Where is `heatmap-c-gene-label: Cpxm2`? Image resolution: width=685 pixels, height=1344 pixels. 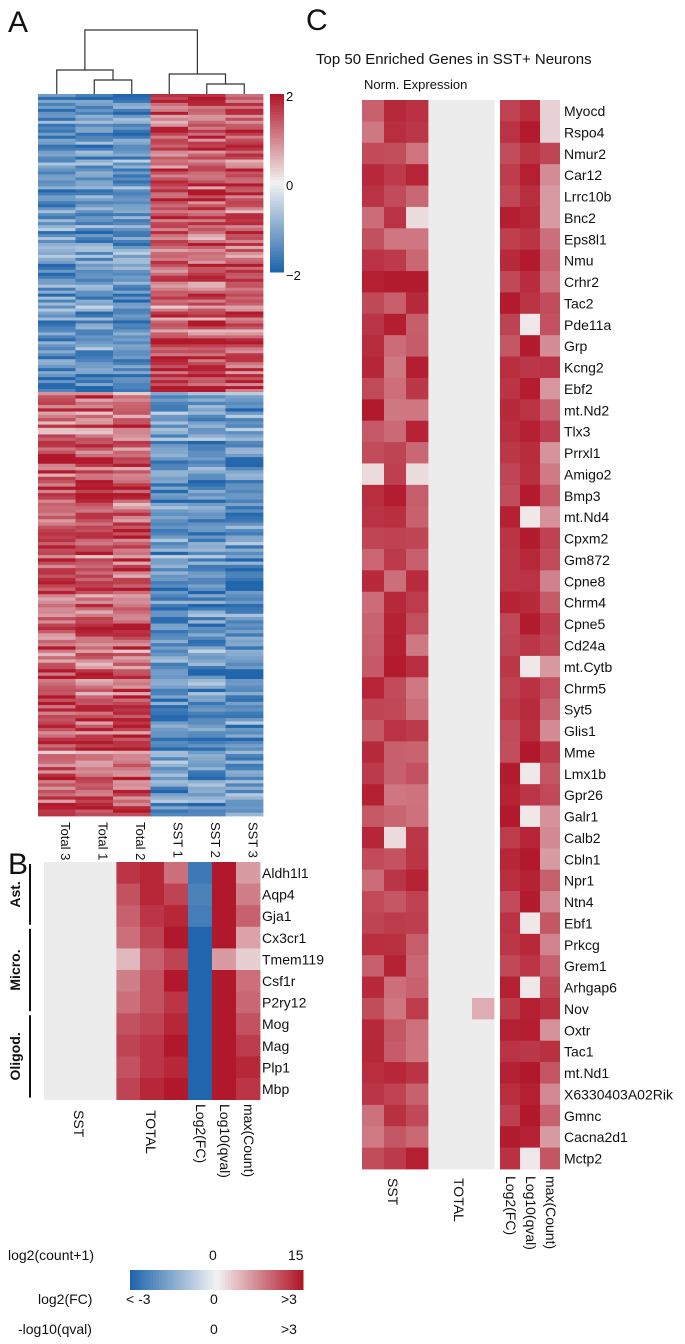
heatmap-c-gene-label: Cpxm2 is located at coordinates (586, 539).